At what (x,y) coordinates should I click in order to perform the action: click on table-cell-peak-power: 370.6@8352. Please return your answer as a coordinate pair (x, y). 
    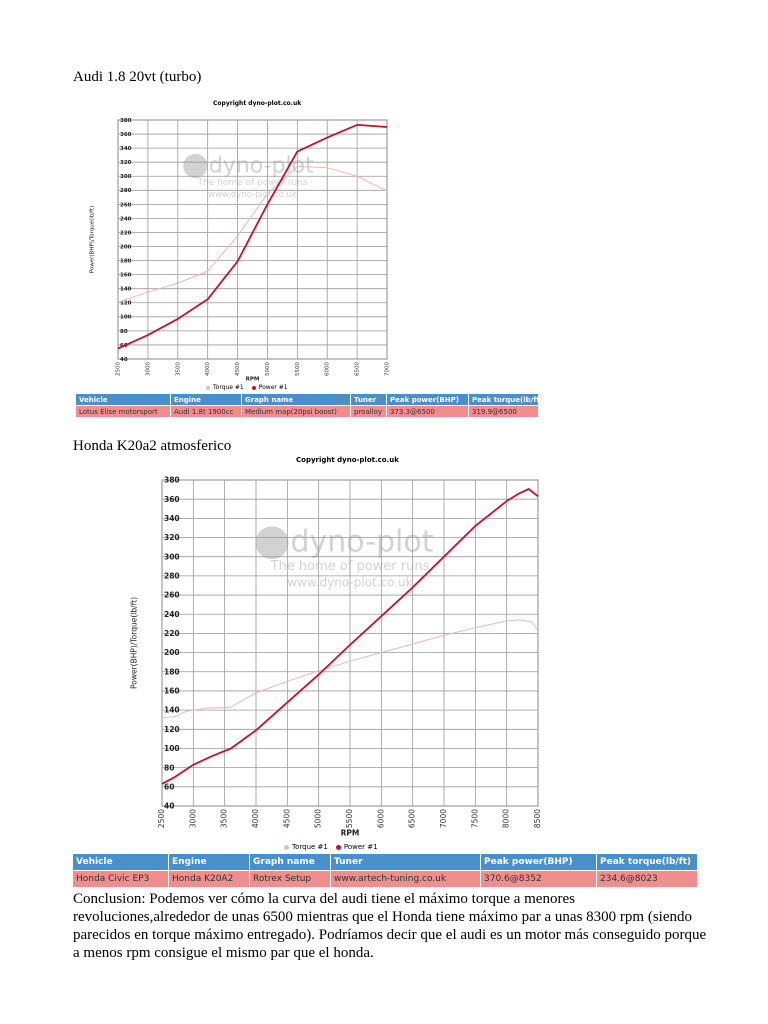
    Looking at the image, I should click on (538, 879).